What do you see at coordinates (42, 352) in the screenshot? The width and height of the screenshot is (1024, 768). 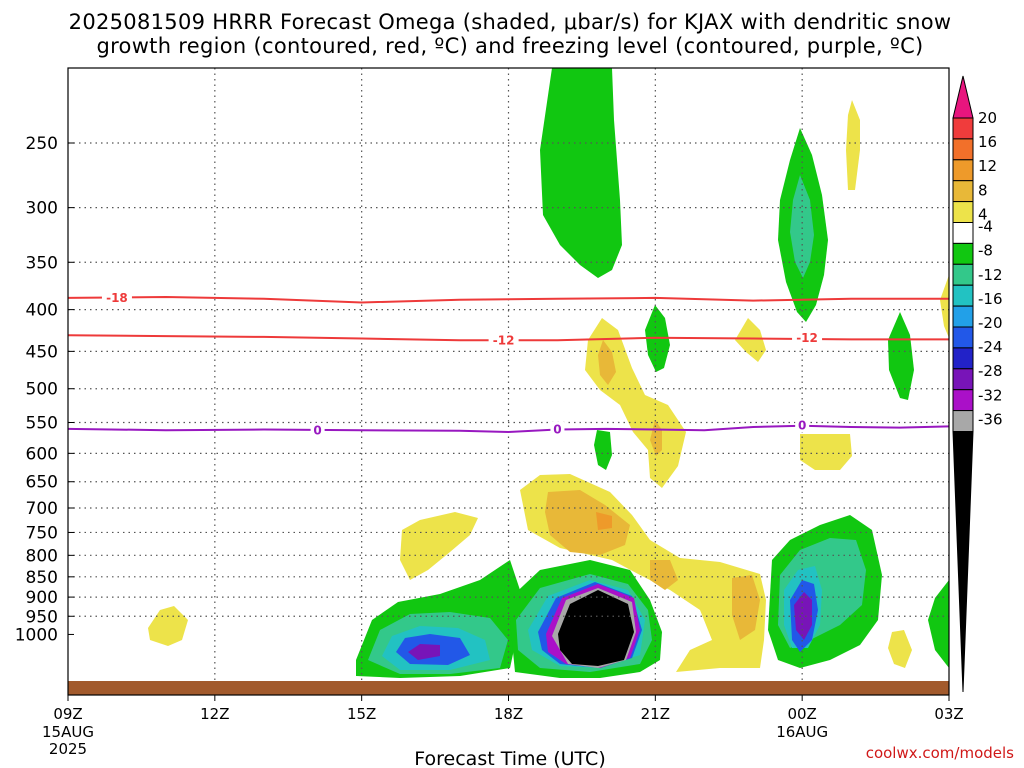 I see `y-tick-label: 450` at bounding box center [42, 352].